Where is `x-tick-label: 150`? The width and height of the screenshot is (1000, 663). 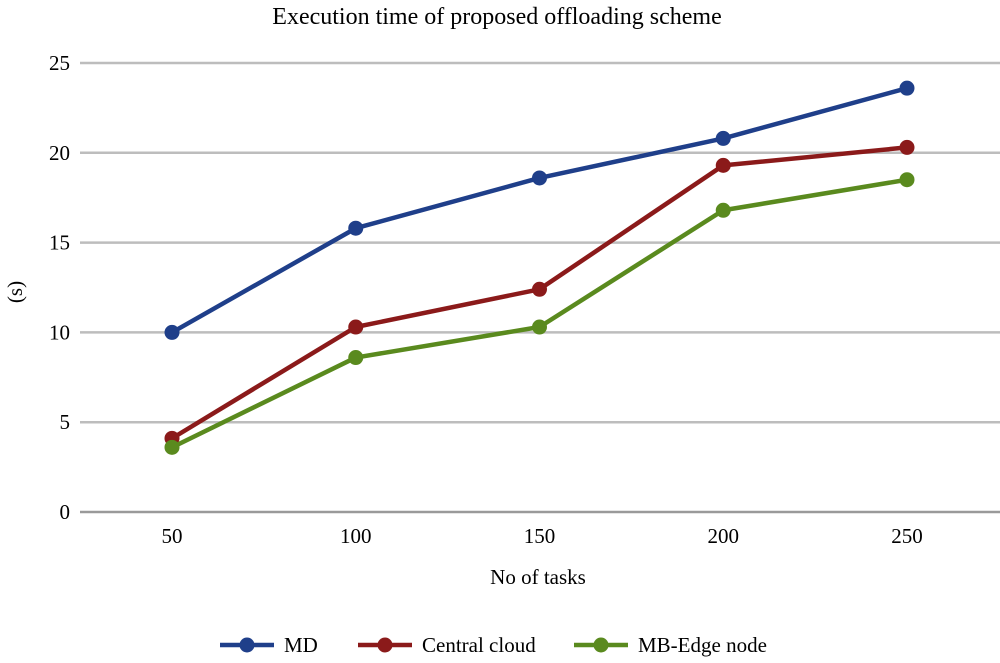
x-tick-label: 150 is located at coordinates (540, 536).